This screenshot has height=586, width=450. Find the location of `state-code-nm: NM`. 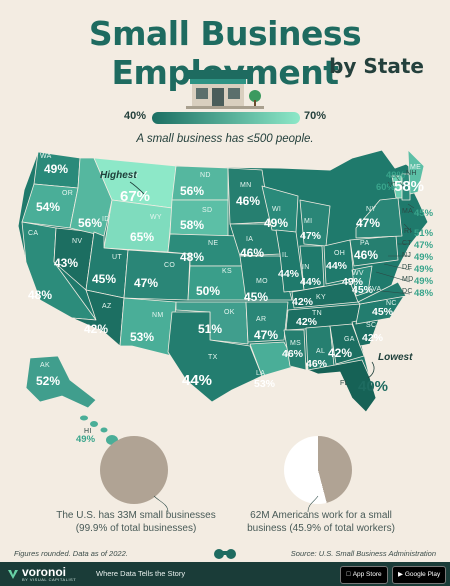

state-code-nm: NM is located at coordinates (158, 315).